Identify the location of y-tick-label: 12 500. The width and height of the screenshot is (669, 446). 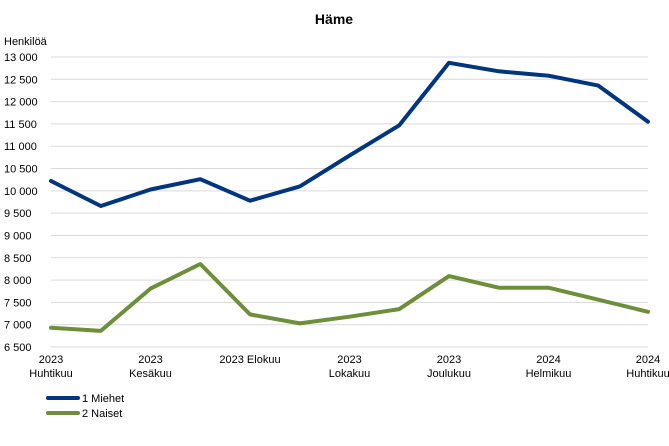
(21, 80).